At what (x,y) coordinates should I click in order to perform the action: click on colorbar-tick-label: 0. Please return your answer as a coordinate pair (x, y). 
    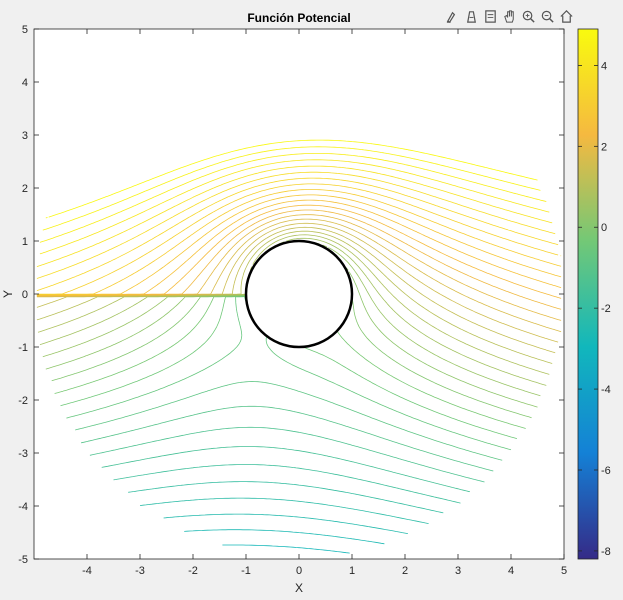
    Looking at the image, I should click on (604, 228).